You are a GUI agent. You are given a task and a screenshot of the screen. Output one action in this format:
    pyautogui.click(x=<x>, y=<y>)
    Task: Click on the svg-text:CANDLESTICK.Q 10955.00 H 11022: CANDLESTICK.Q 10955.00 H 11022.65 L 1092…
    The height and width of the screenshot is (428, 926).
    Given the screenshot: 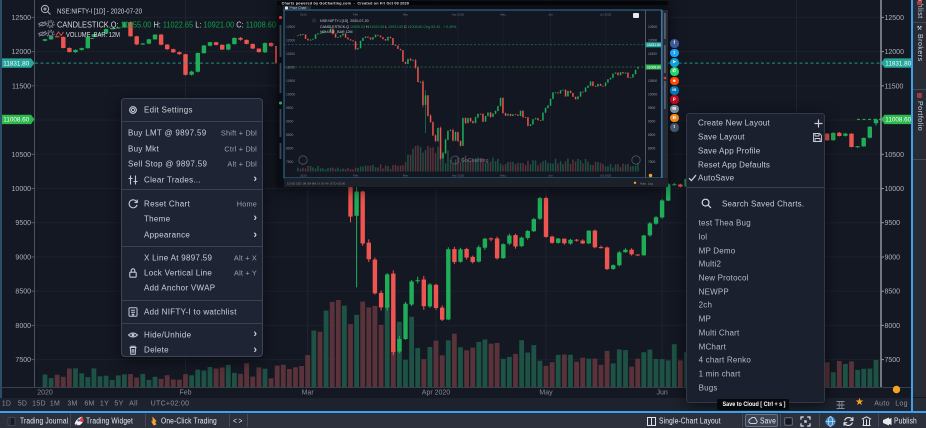 What is the action you would take?
    pyautogui.click(x=388, y=27)
    